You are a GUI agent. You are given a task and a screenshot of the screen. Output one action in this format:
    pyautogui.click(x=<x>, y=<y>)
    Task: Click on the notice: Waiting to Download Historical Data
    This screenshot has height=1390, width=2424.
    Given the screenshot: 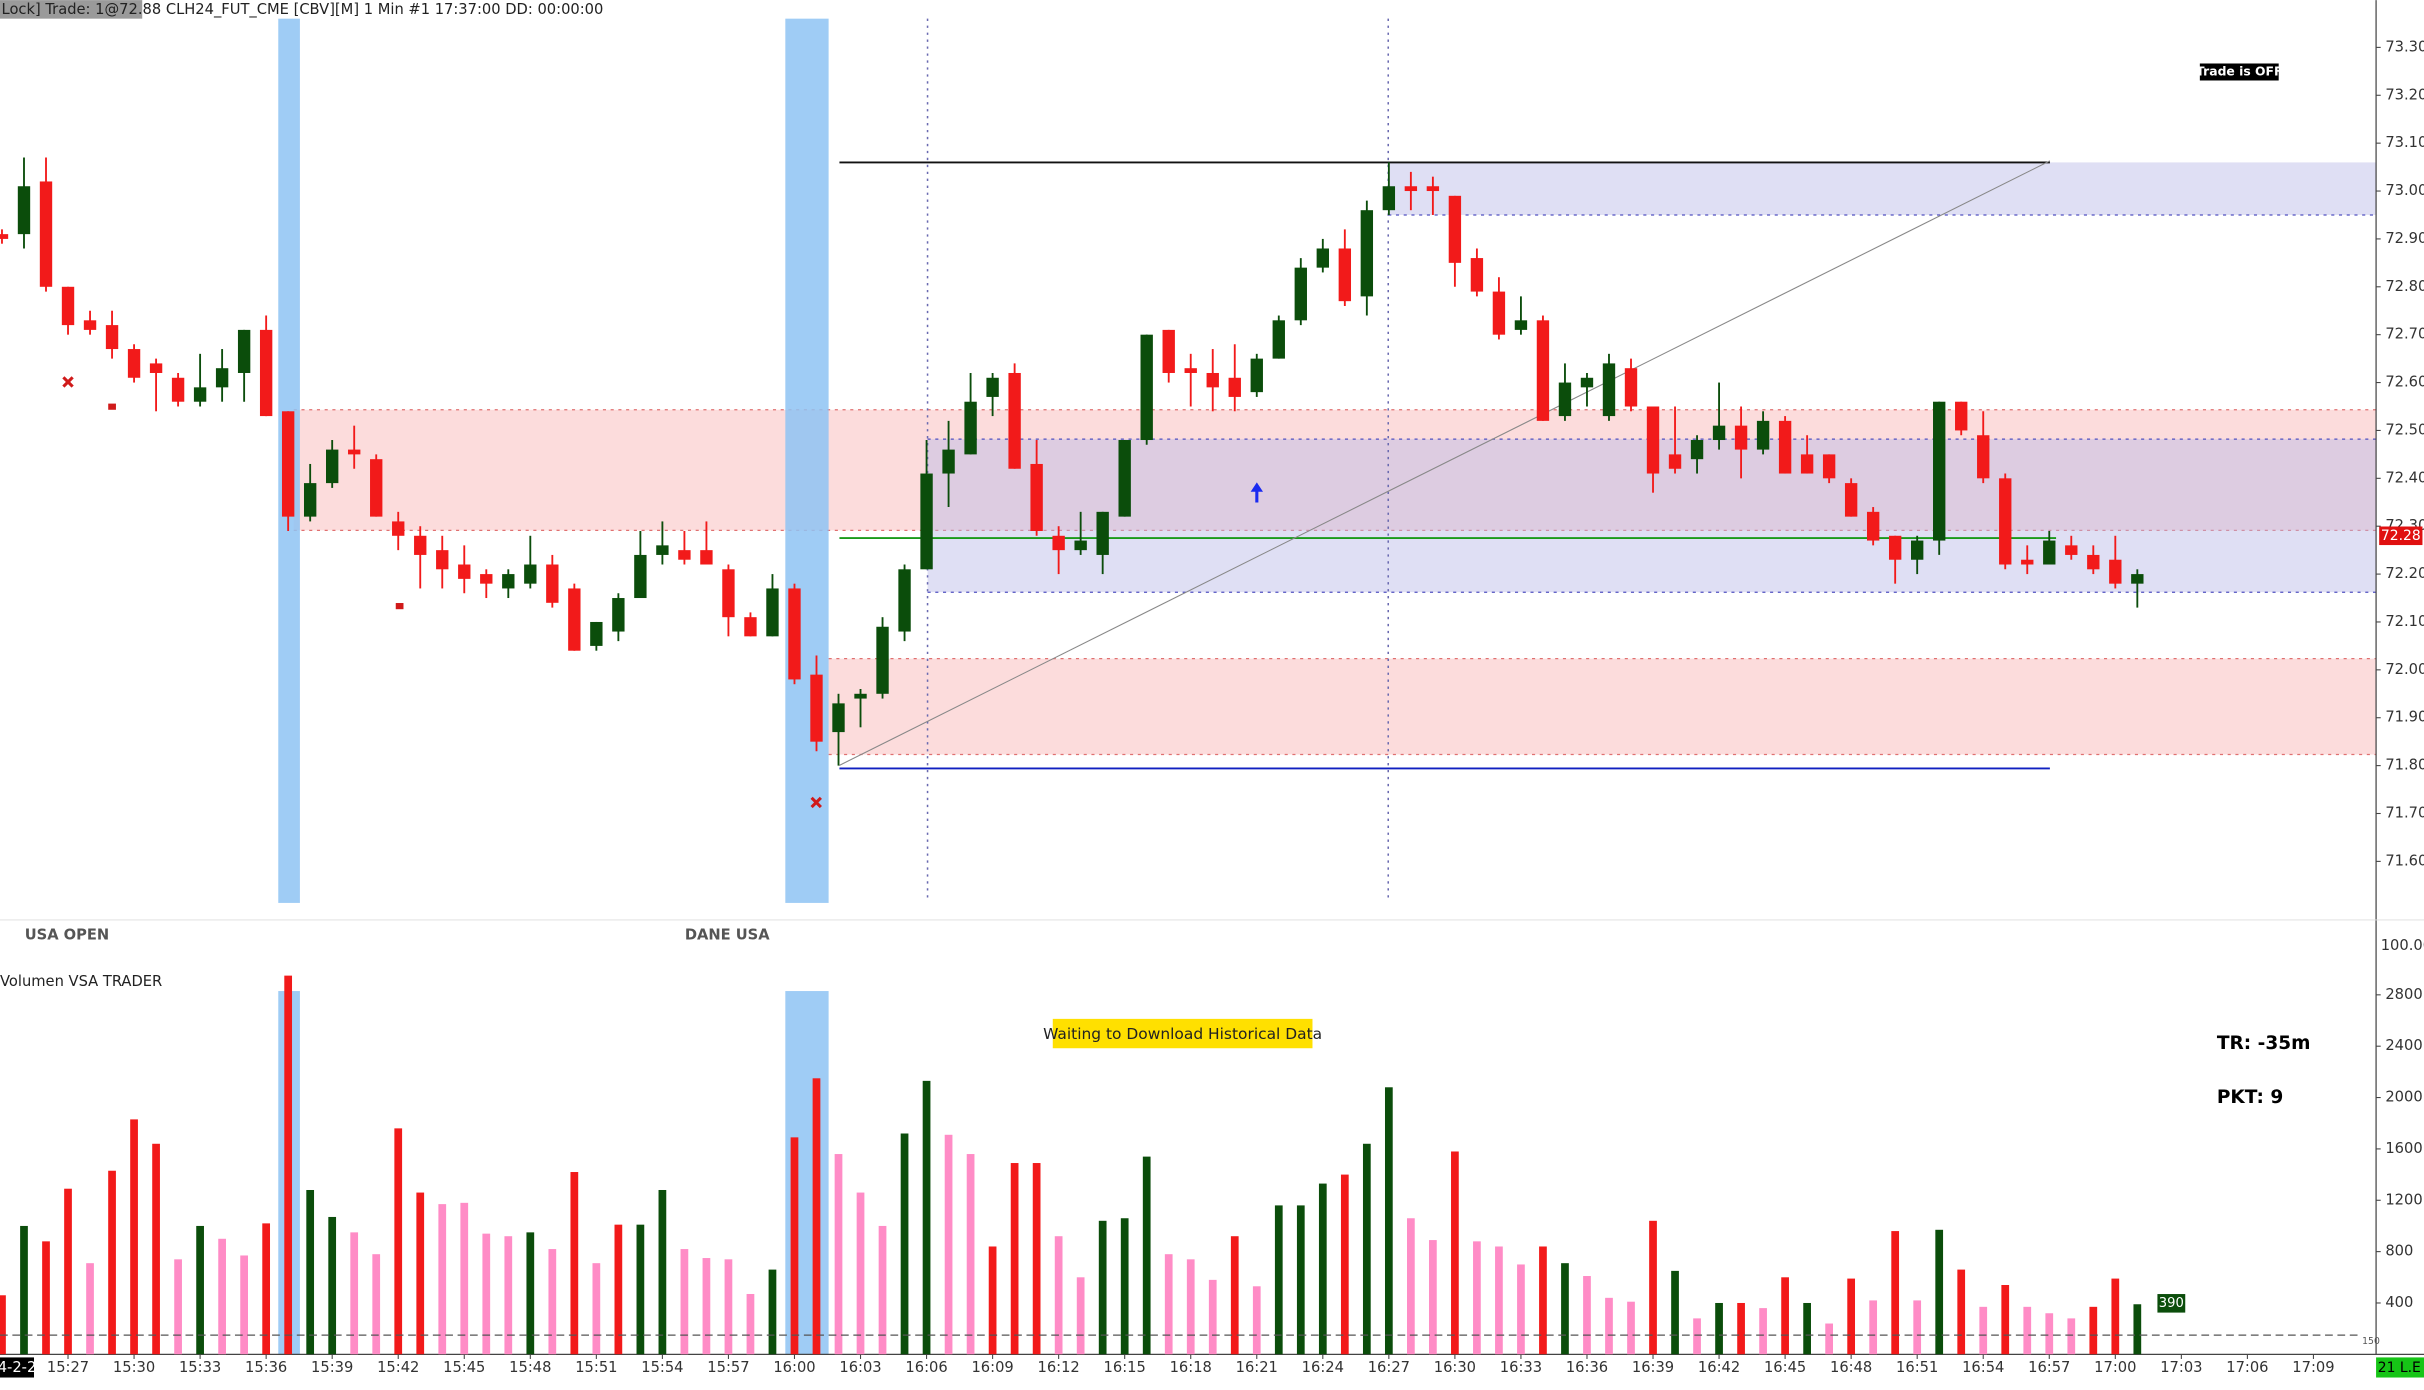 What is the action you would take?
    pyautogui.click(x=1182, y=1034)
    